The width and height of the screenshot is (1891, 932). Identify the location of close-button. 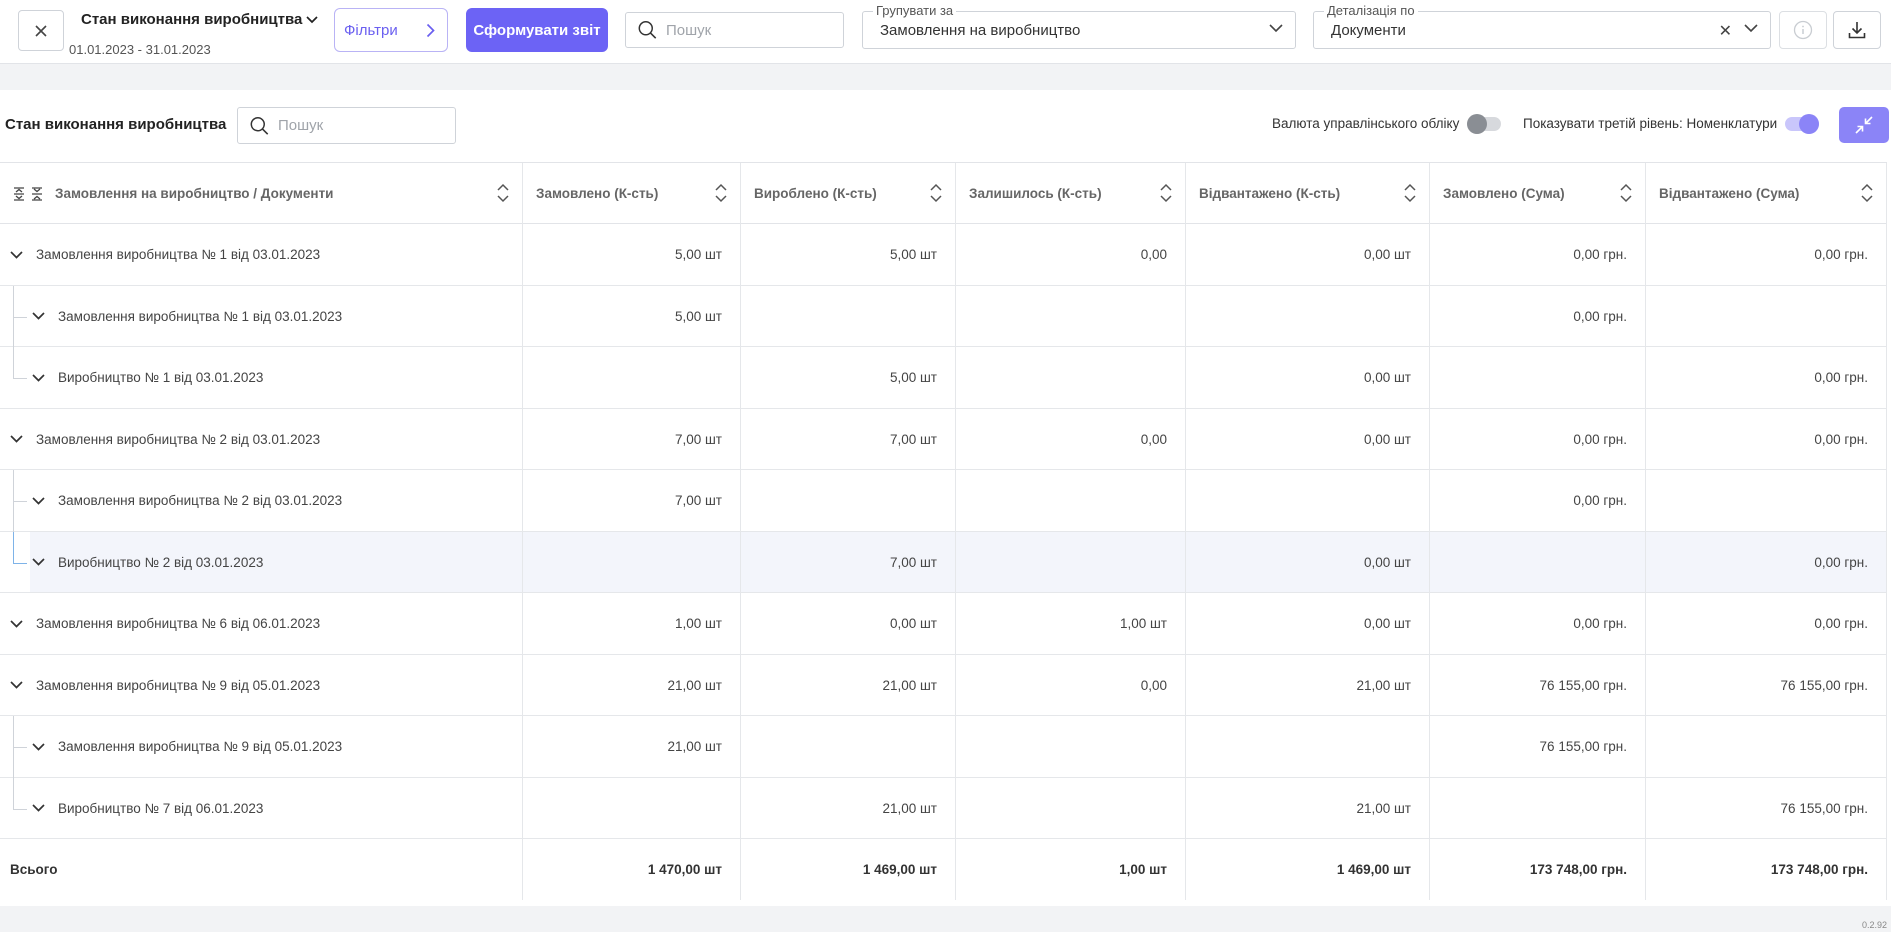
(41, 30).